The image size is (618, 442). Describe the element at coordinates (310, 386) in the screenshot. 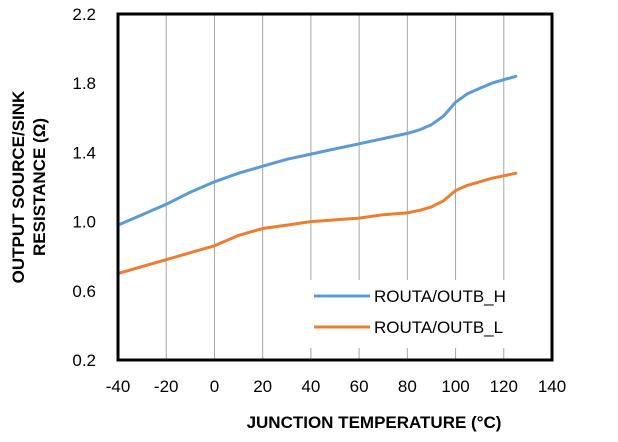

I see `x-tick-label: 40` at that location.